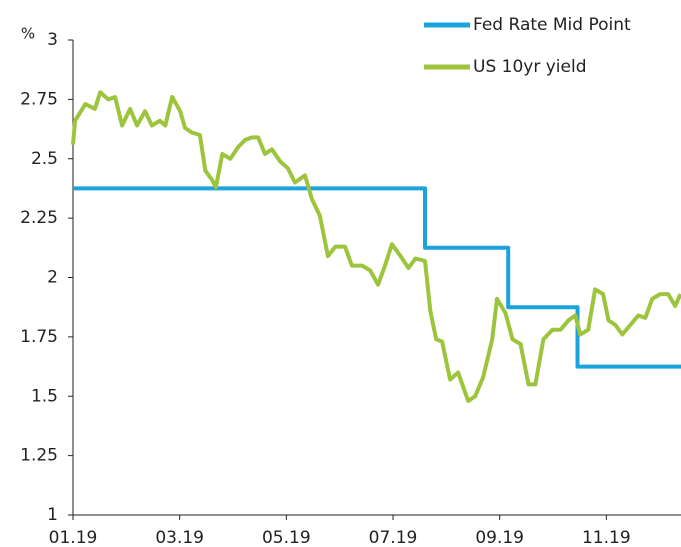 Image resolution: width=681 pixels, height=547 pixels. What do you see at coordinates (179, 537) in the screenshot?
I see `x-tick-label: 03.19` at bounding box center [179, 537].